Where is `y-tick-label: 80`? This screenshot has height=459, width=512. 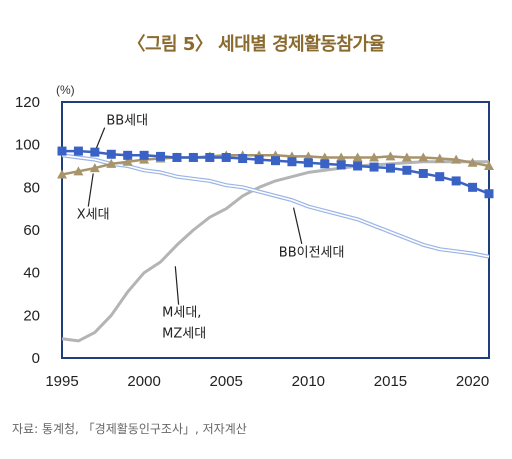
y-tick-label: 80 is located at coordinates (31, 187).